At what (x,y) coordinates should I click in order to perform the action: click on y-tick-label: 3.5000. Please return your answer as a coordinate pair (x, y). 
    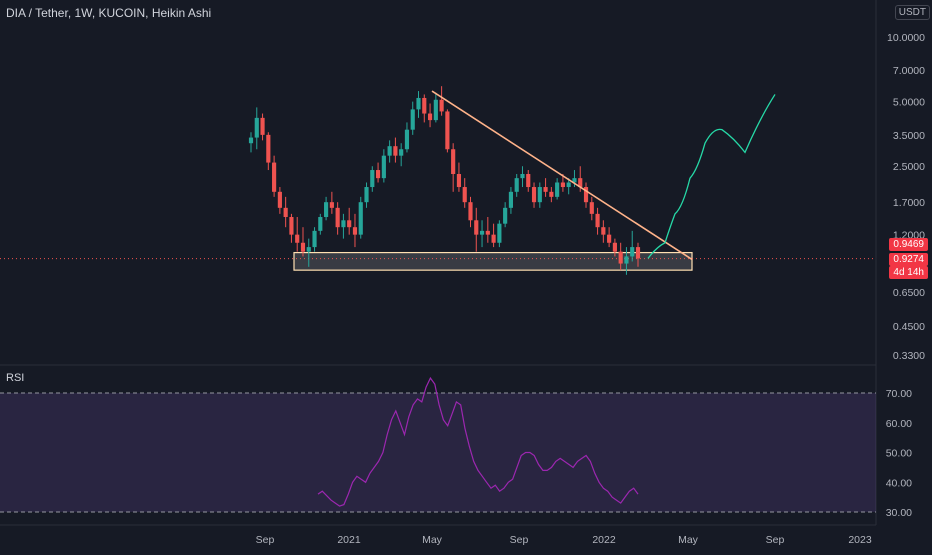
    Looking at the image, I should click on (909, 136).